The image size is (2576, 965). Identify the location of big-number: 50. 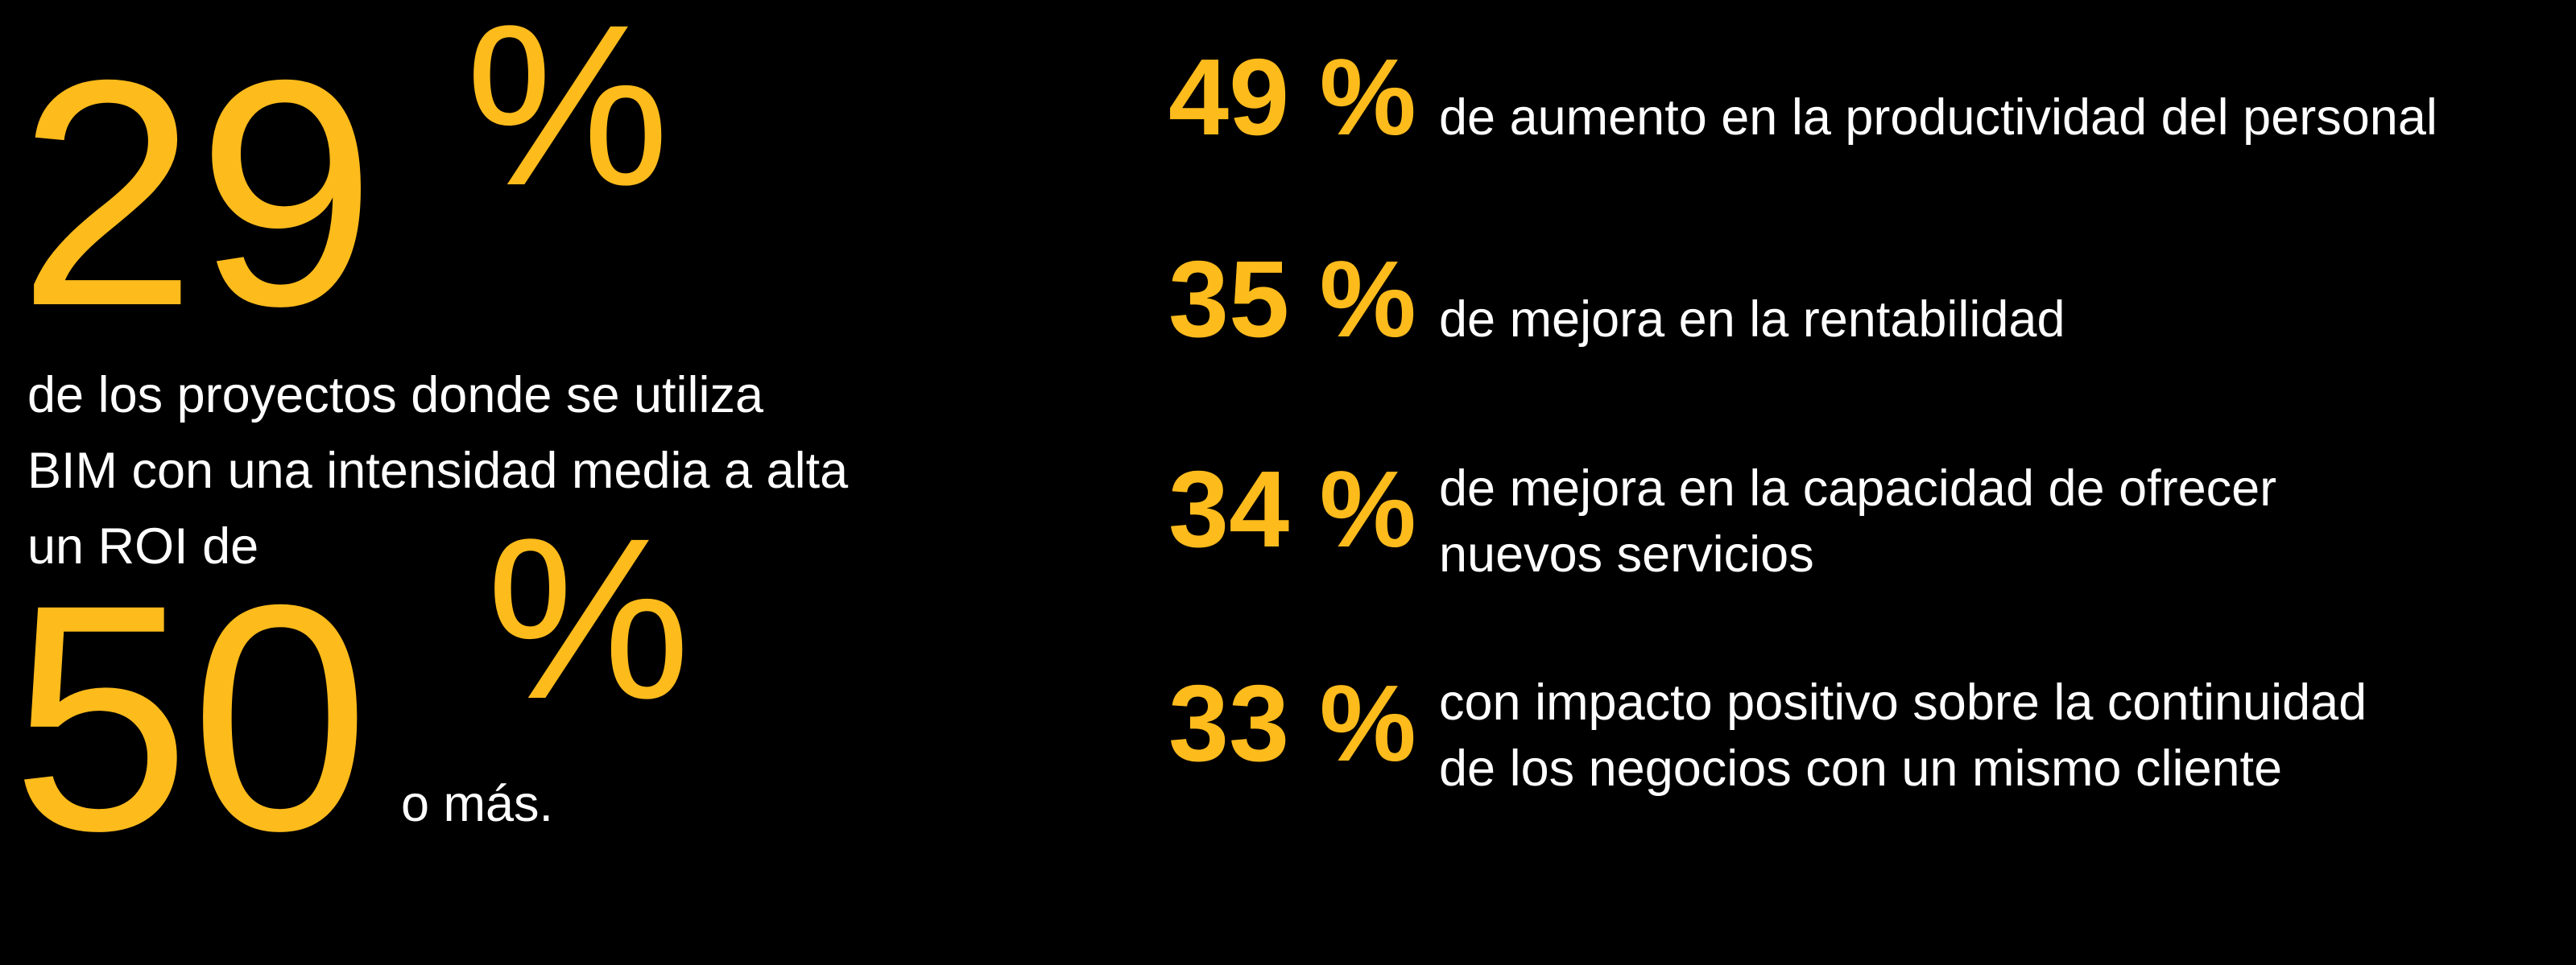
(190, 717).